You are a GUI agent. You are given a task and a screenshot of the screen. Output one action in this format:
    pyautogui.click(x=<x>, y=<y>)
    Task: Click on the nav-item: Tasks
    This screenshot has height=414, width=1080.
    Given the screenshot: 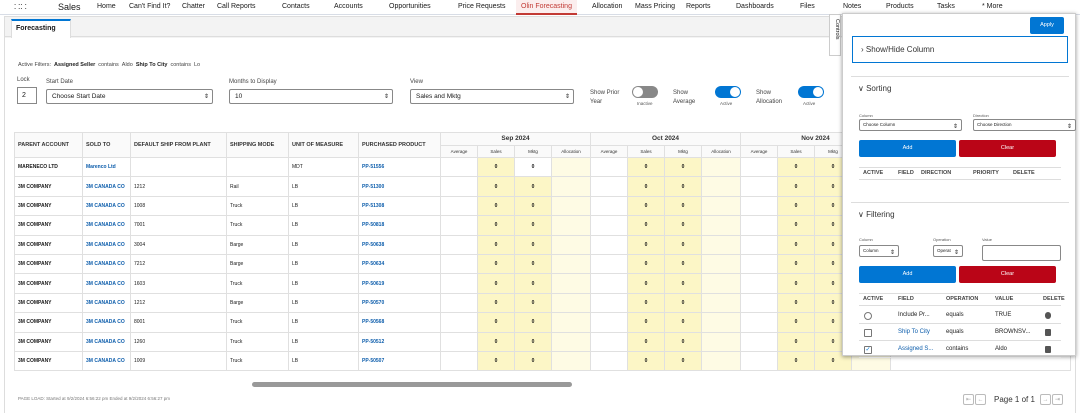 What is the action you would take?
    pyautogui.click(x=946, y=6)
    